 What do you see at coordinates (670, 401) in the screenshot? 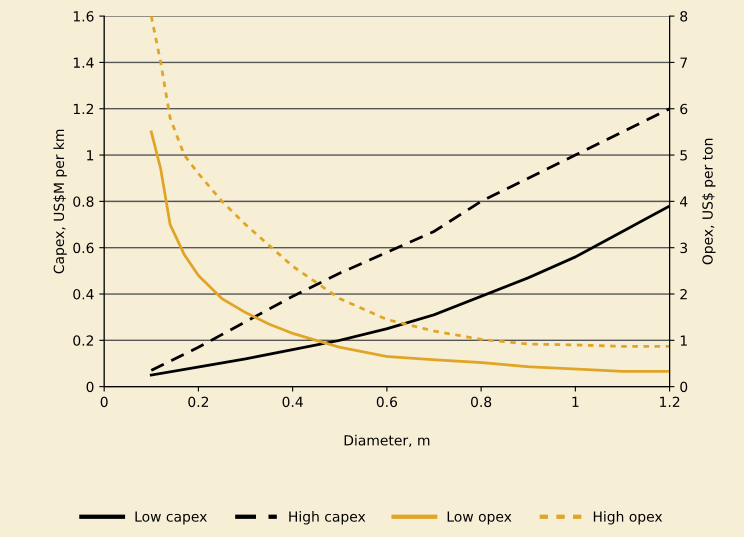
I see `x-tick-label: 1.2` at bounding box center [670, 401].